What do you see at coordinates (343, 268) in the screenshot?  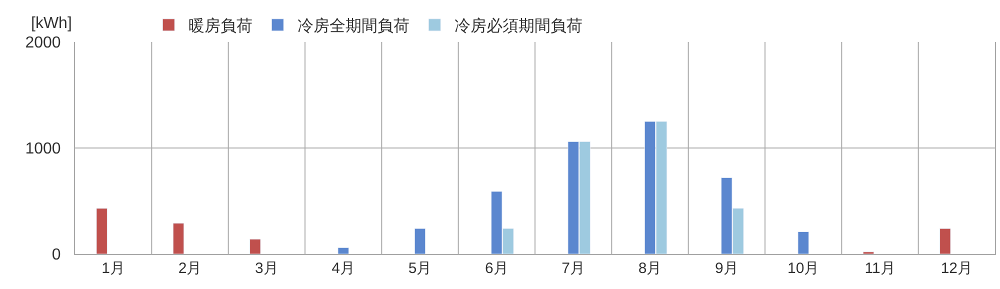 I see `x-tick-label: 4月` at bounding box center [343, 268].